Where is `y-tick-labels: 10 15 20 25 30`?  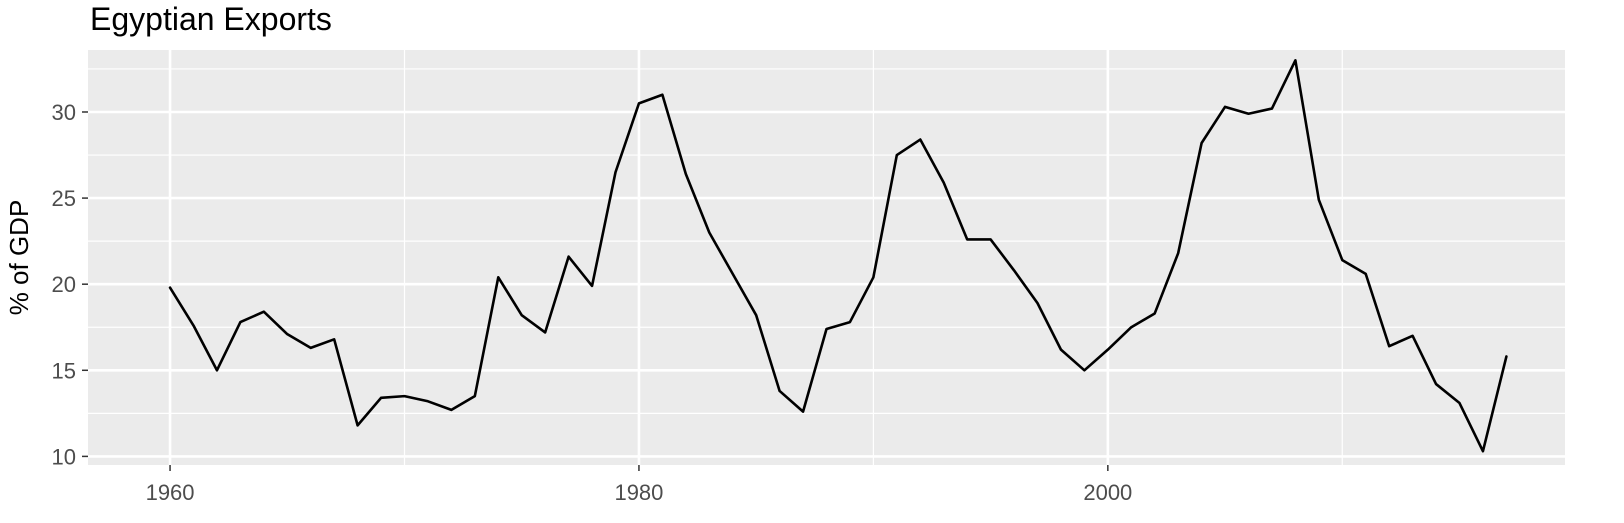
y-tick-labels: 10 15 20 25 30 is located at coordinates (64, 284).